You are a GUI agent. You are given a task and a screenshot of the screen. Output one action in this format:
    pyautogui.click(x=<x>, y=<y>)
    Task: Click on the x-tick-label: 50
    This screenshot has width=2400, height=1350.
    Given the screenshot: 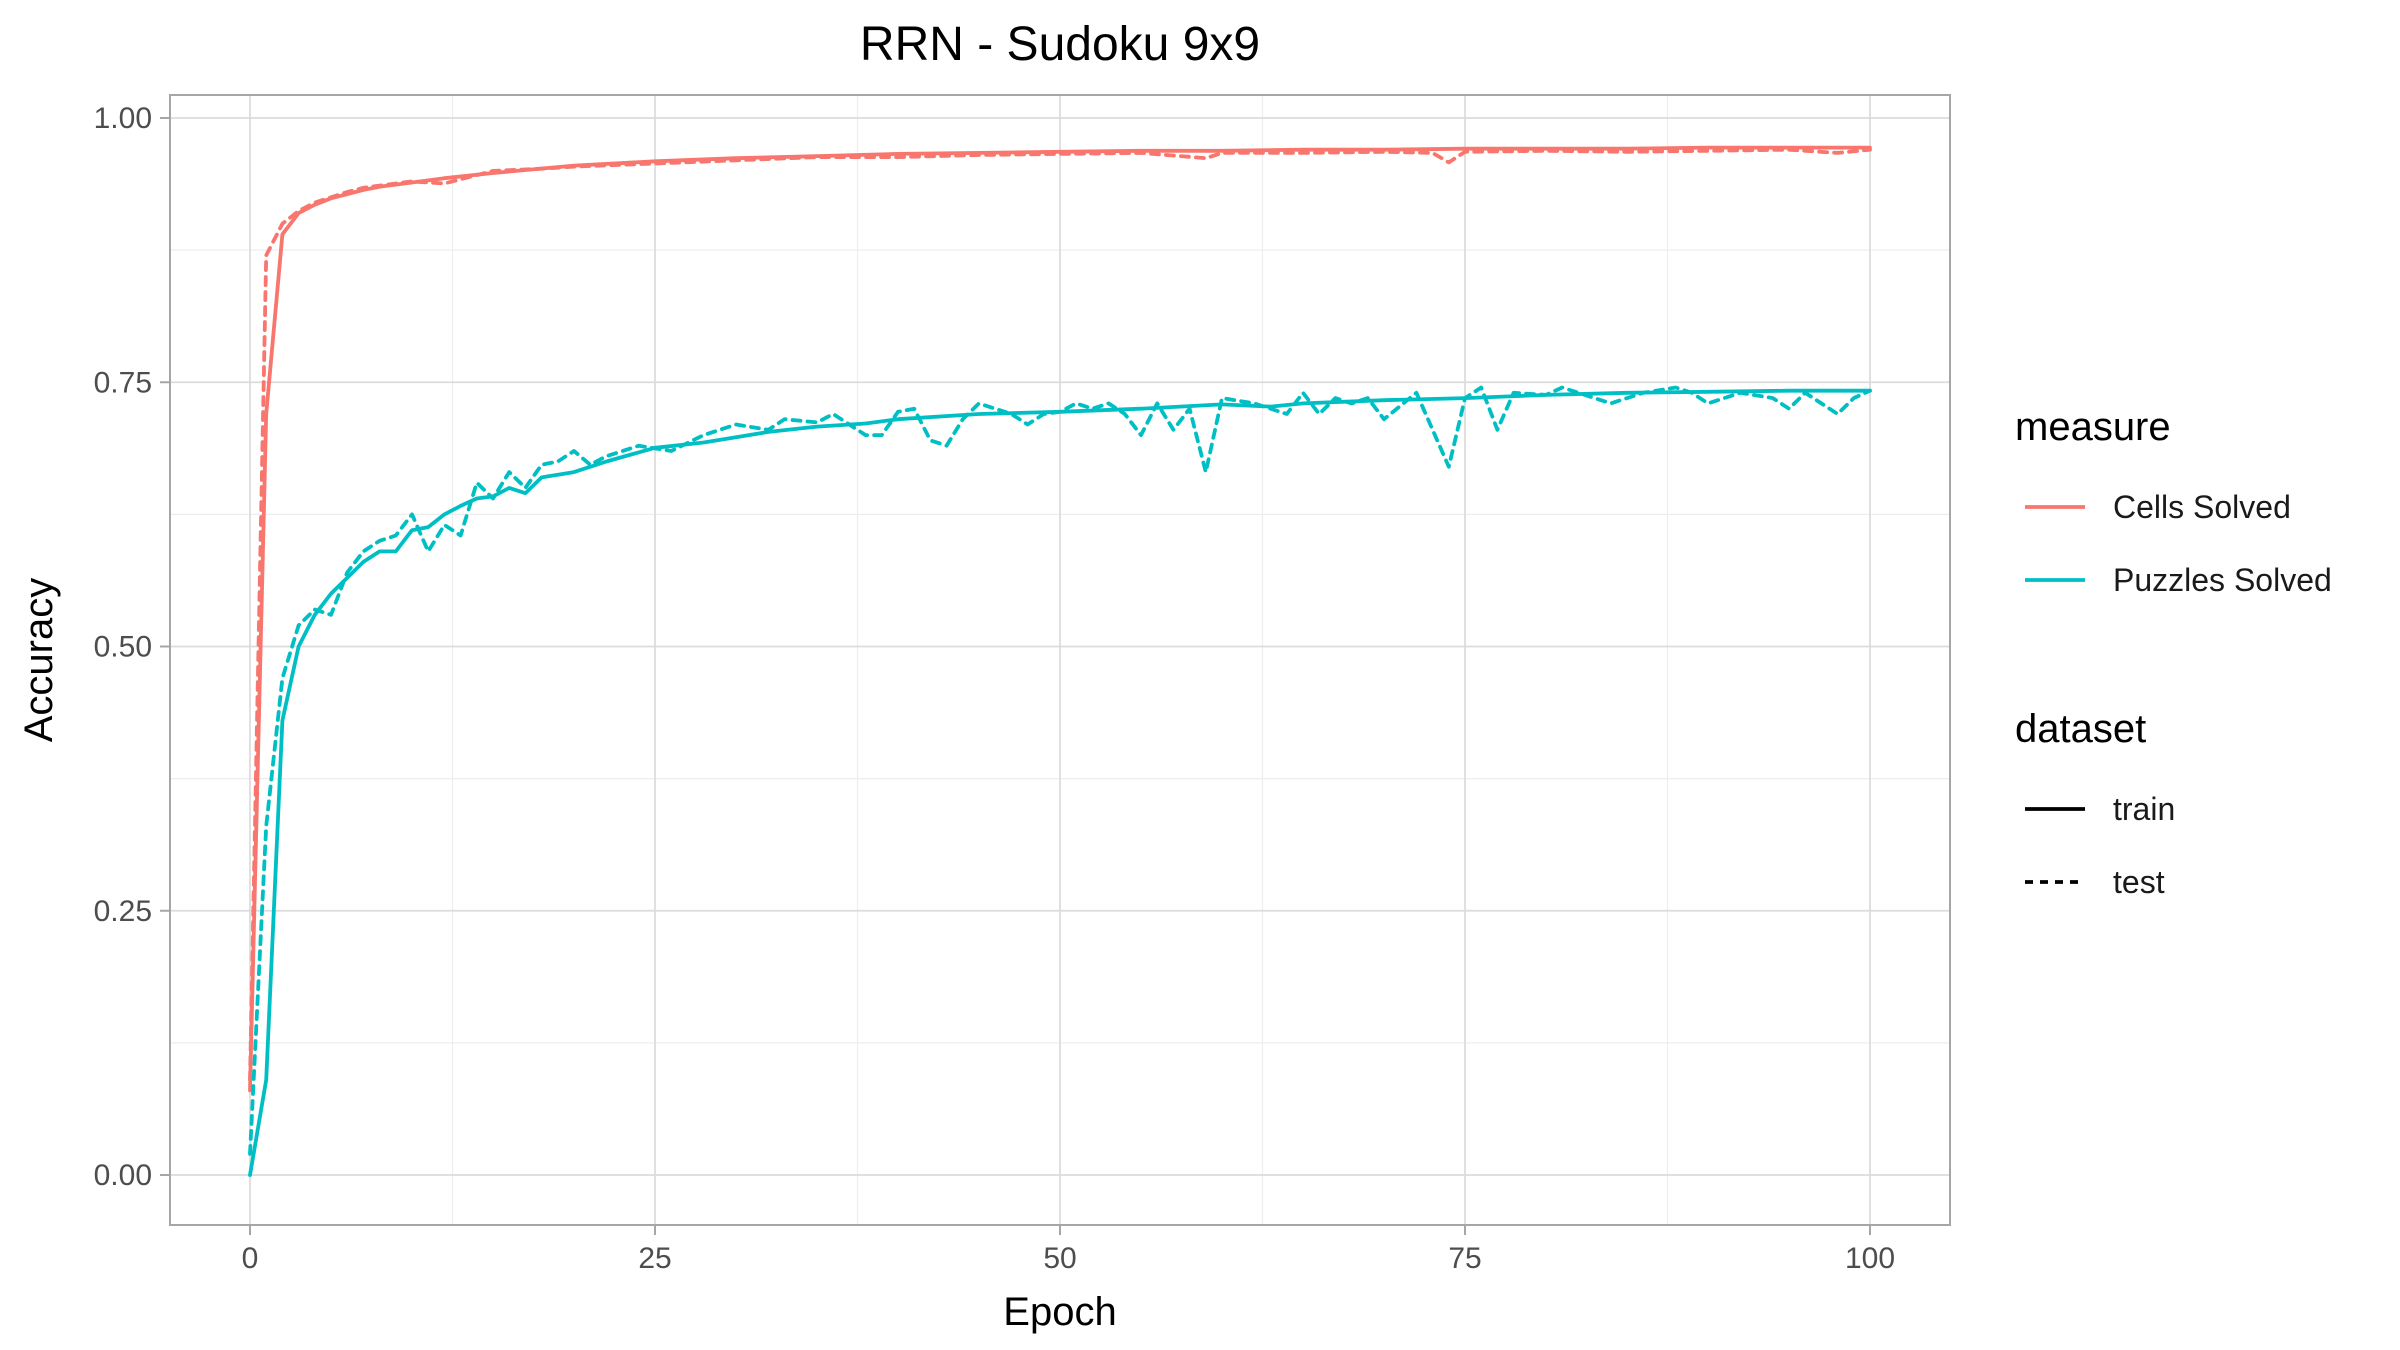 What is the action you would take?
    pyautogui.click(x=1059, y=1258)
    